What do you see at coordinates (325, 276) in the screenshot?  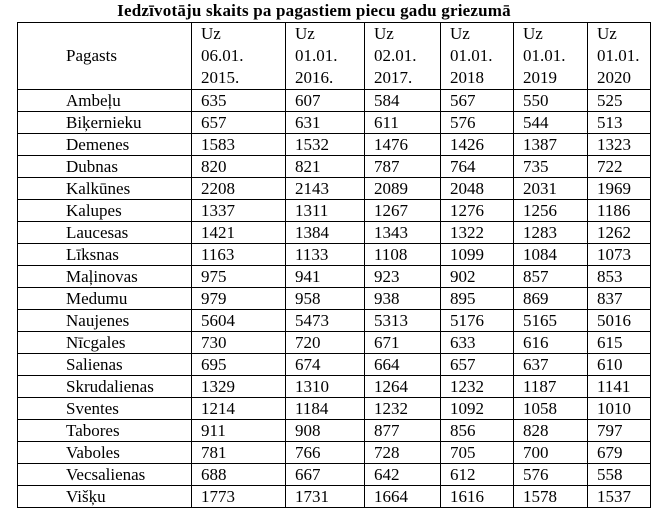 I see `value-cell: 941` at bounding box center [325, 276].